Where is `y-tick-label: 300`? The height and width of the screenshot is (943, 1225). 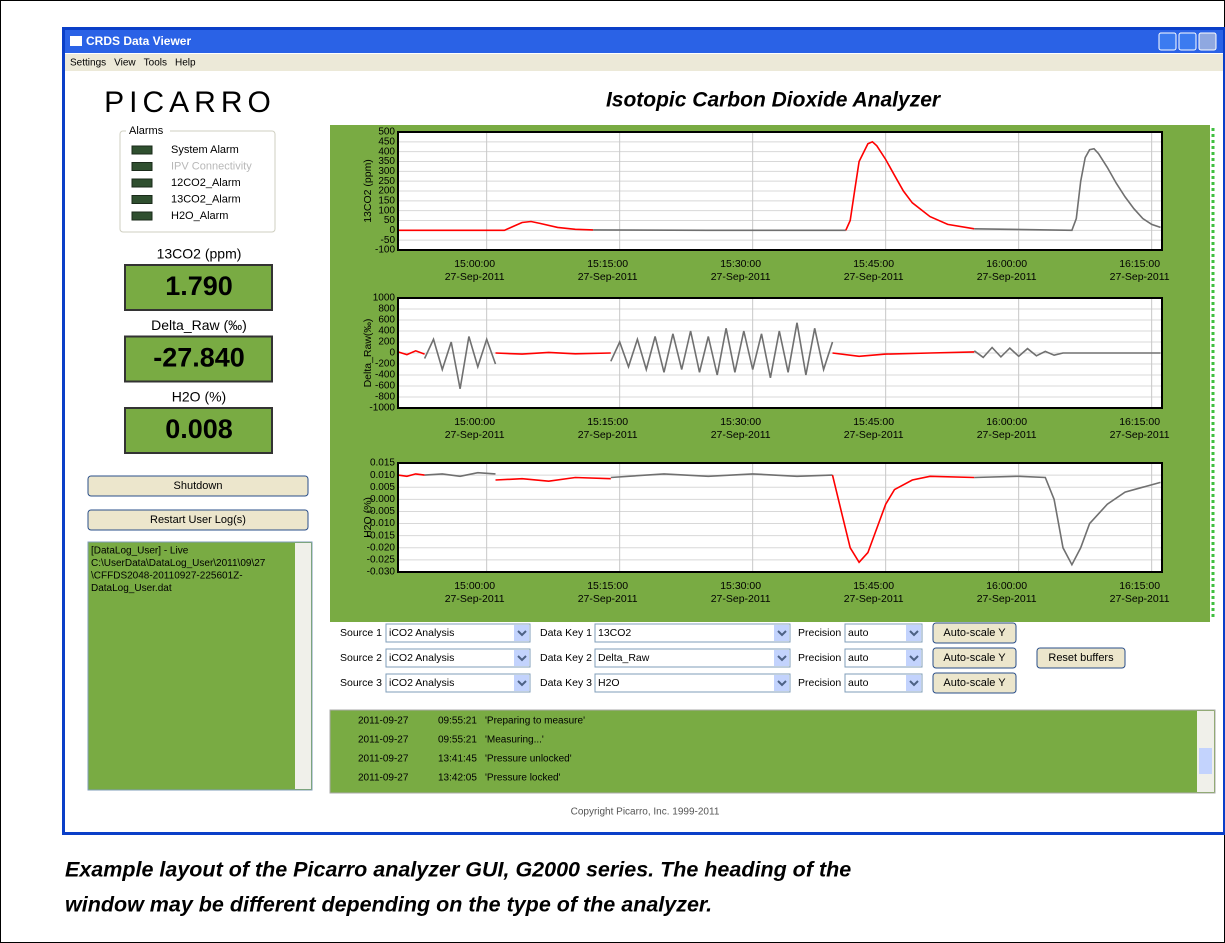
y-tick-label: 300 is located at coordinates (386, 171).